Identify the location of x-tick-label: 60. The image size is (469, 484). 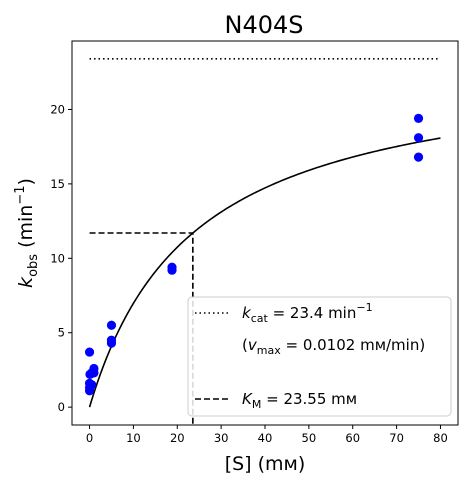
(352, 438).